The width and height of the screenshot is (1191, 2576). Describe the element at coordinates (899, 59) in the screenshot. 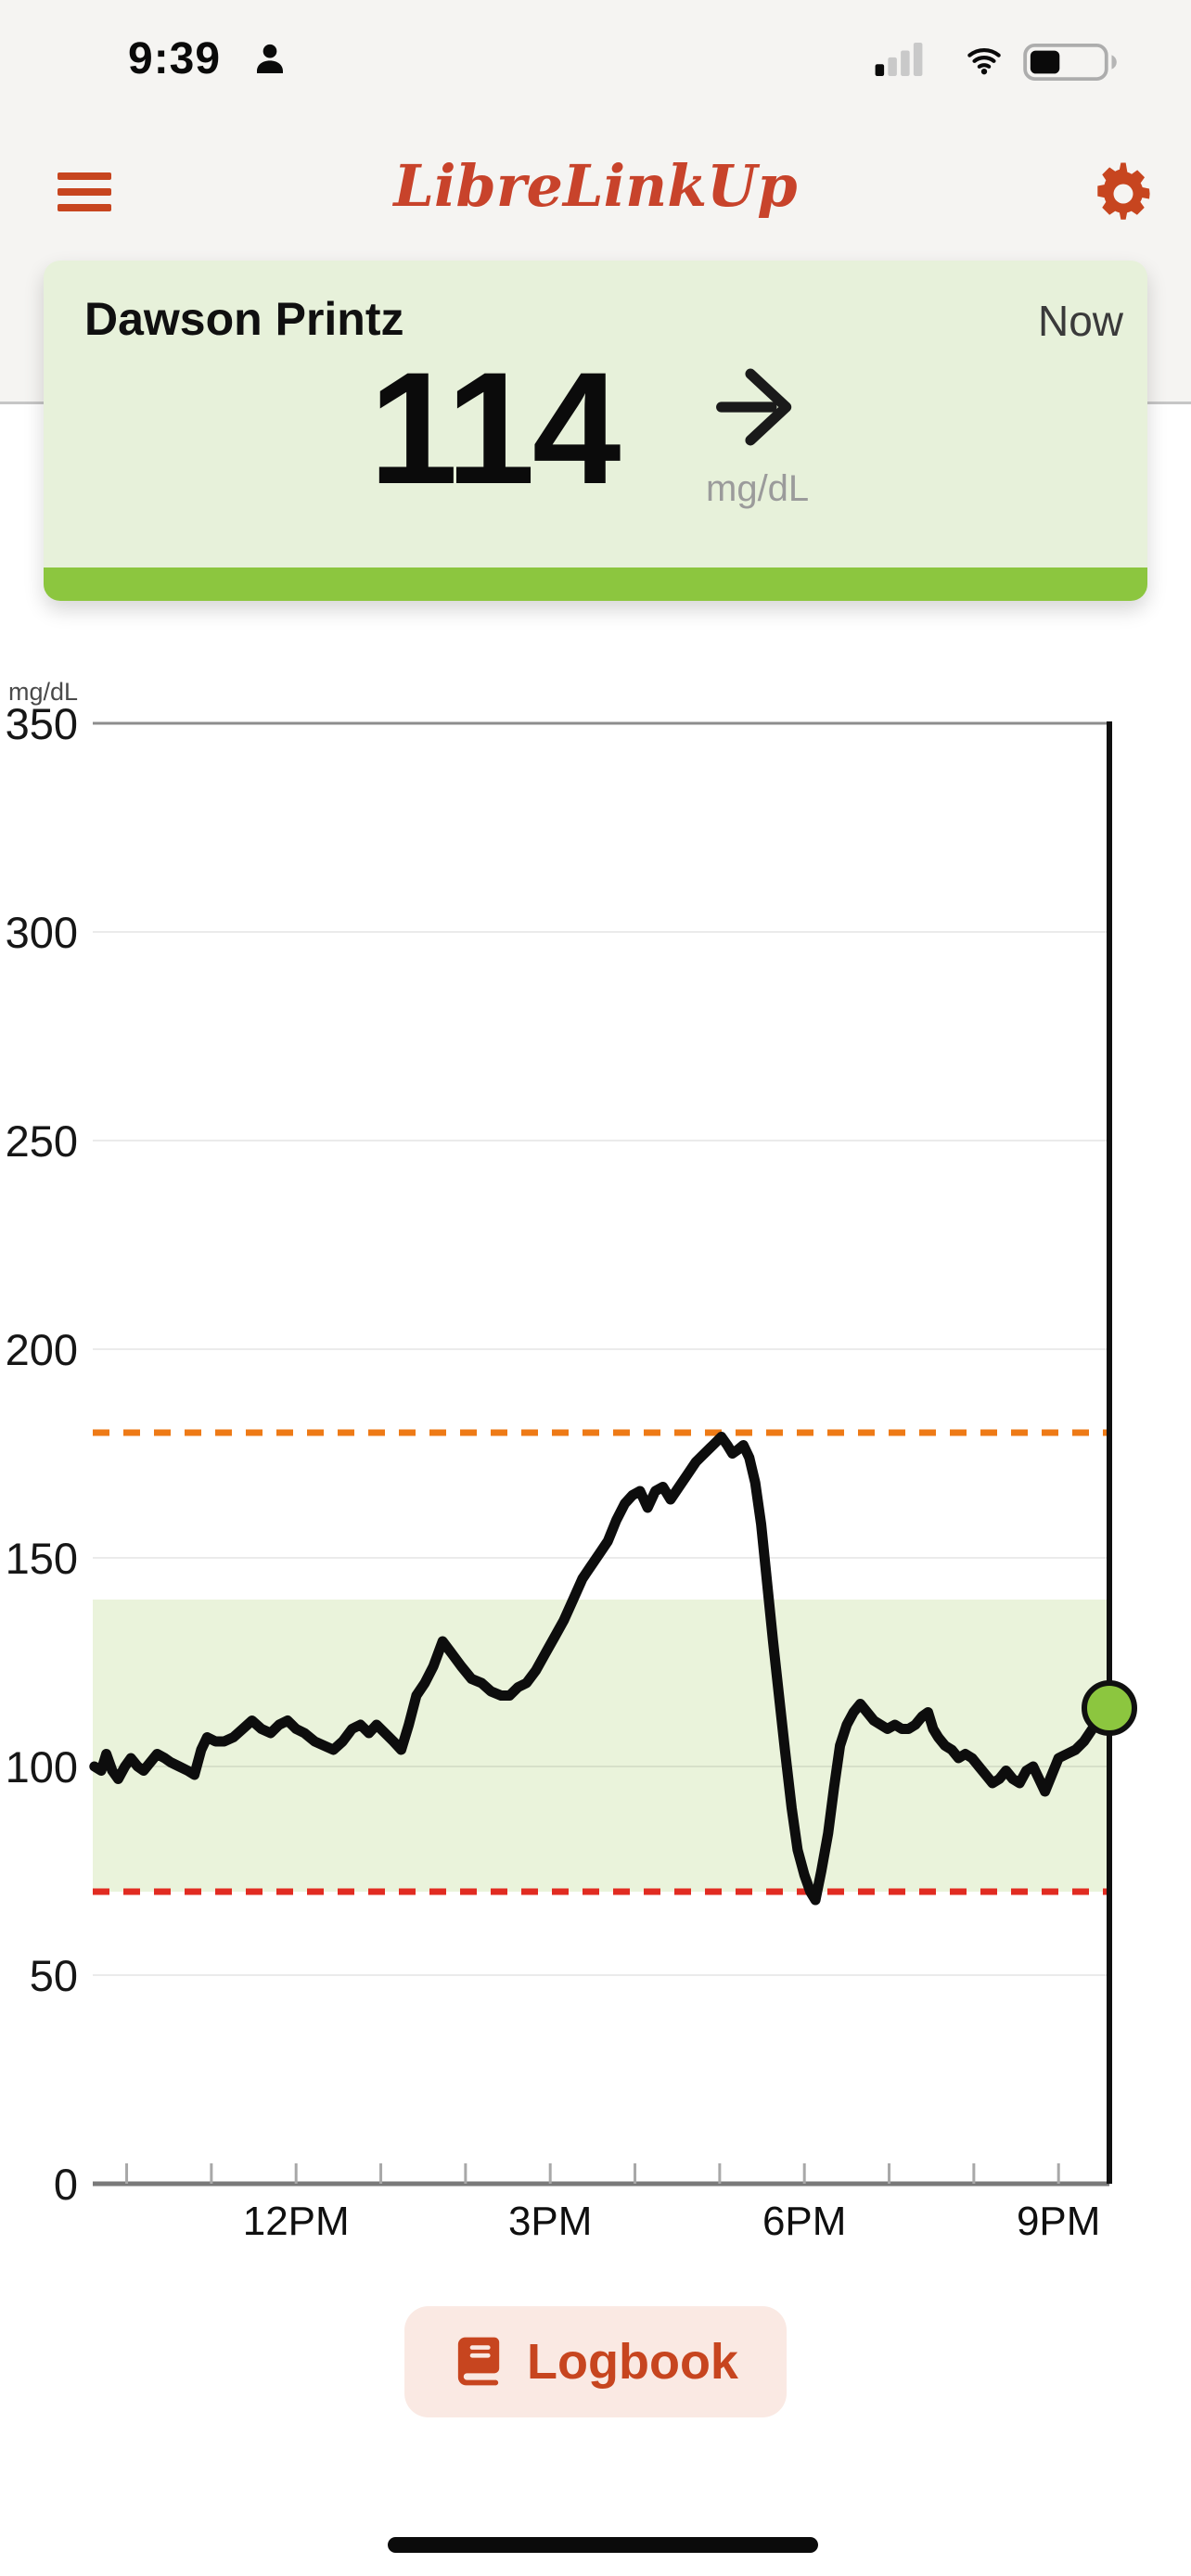

I see `cellular-signal-icon` at that location.